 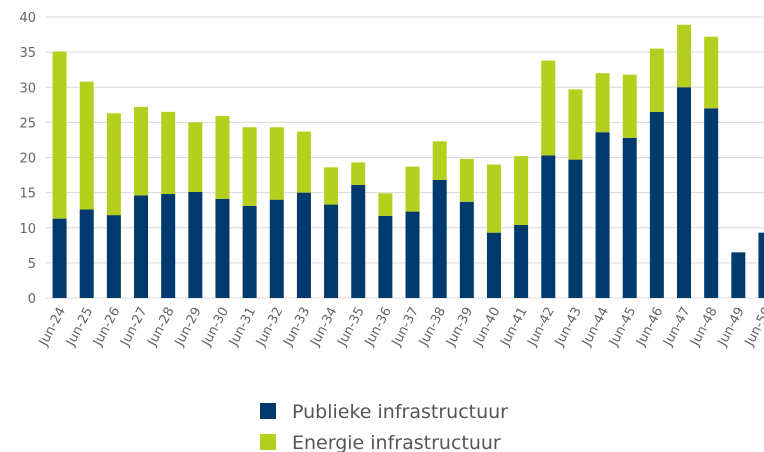 What do you see at coordinates (27, 18) in the screenshot?
I see `y-tick-label: 40` at bounding box center [27, 18].